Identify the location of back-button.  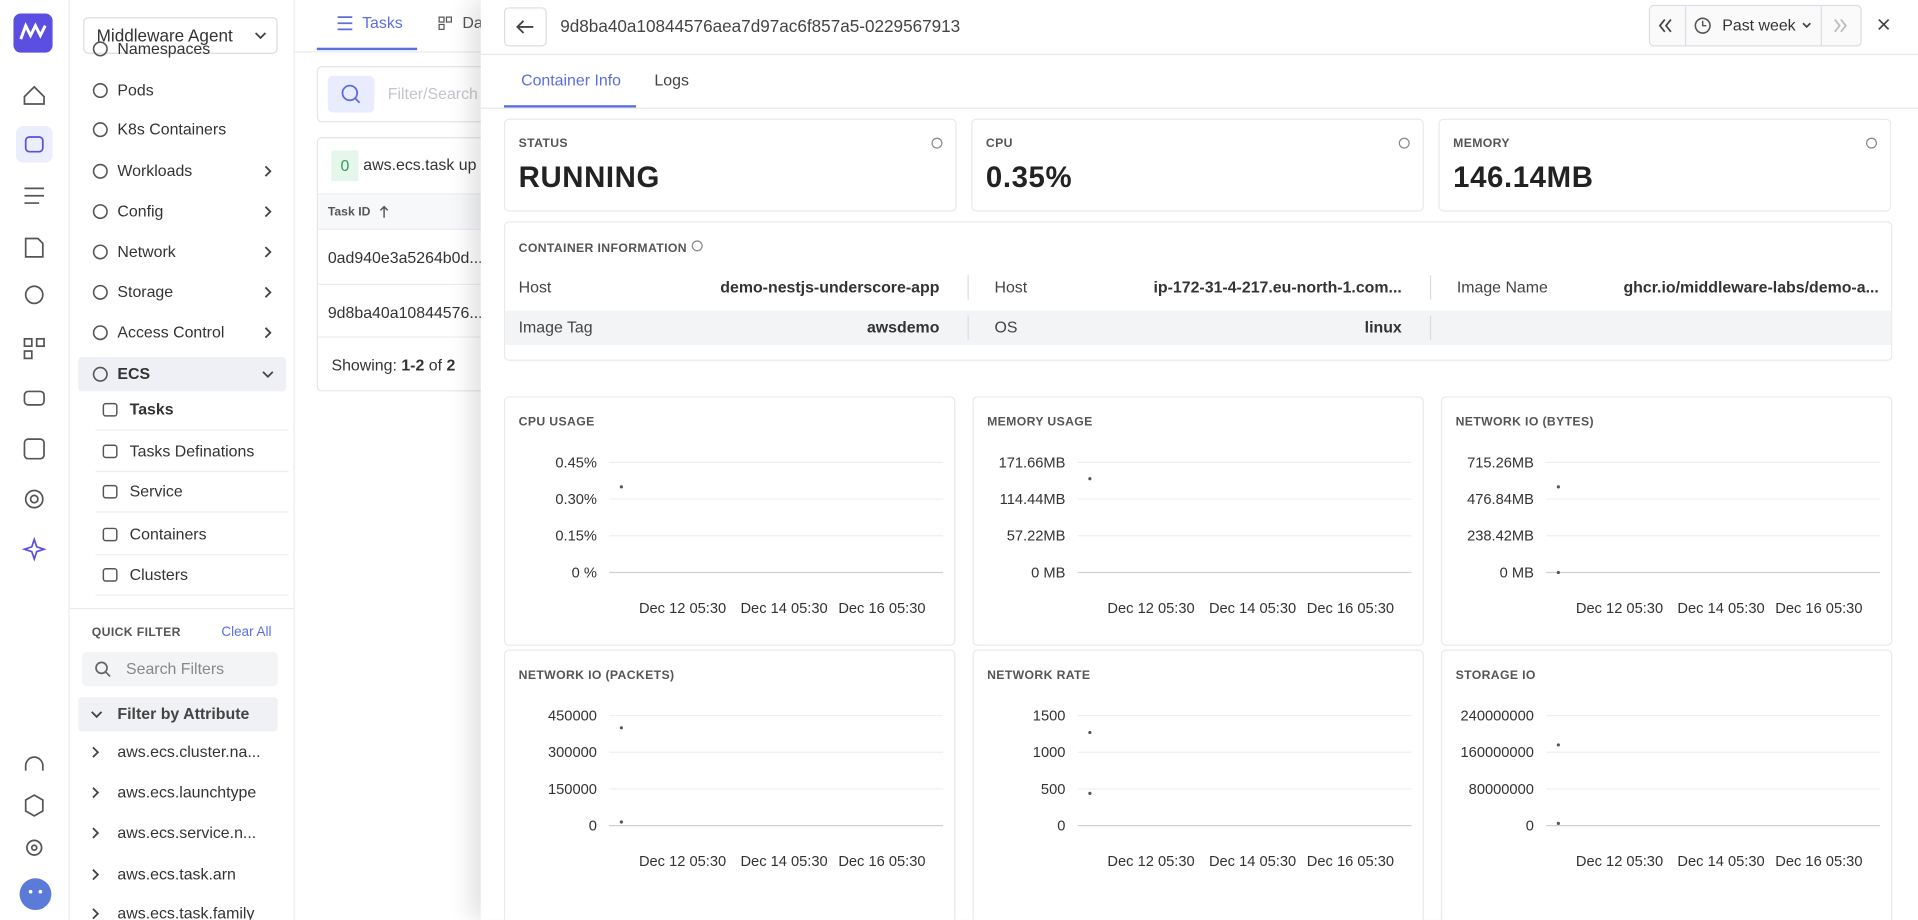
(525, 27).